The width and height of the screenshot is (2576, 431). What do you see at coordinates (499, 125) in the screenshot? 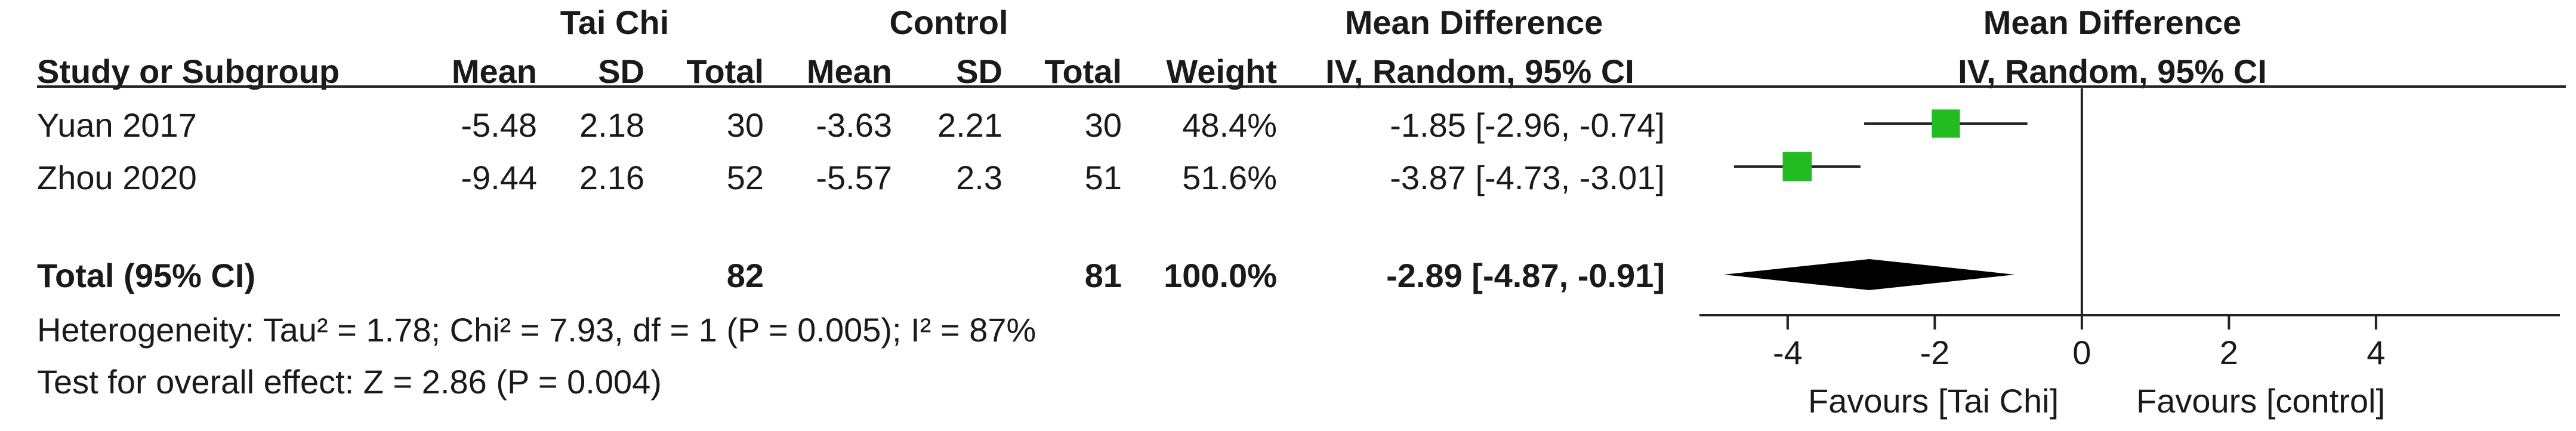
I see `study-mean1: -5.48` at bounding box center [499, 125].